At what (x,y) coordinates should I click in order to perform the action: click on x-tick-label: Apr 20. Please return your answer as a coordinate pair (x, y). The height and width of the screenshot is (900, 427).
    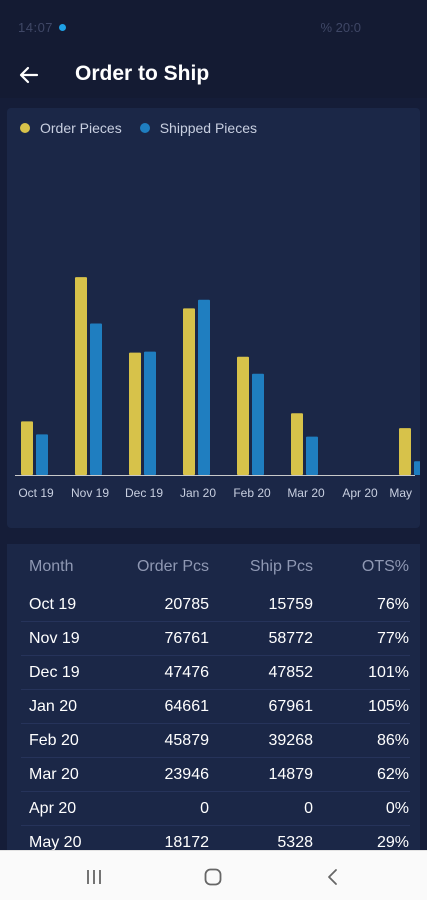
    Looking at the image, I should click on (360, 493).